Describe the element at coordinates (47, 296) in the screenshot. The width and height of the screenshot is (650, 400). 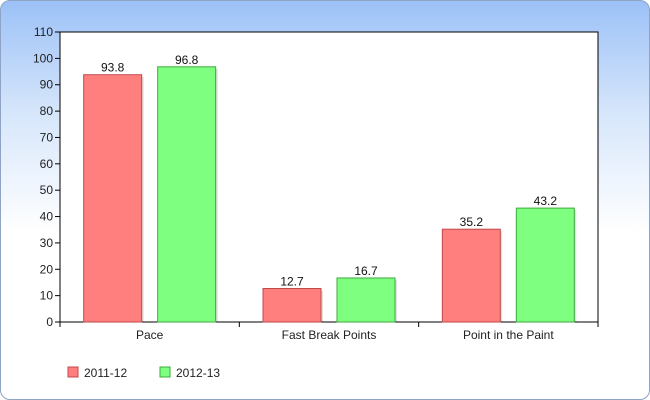
I see `y-tick-label: 10` at that location.